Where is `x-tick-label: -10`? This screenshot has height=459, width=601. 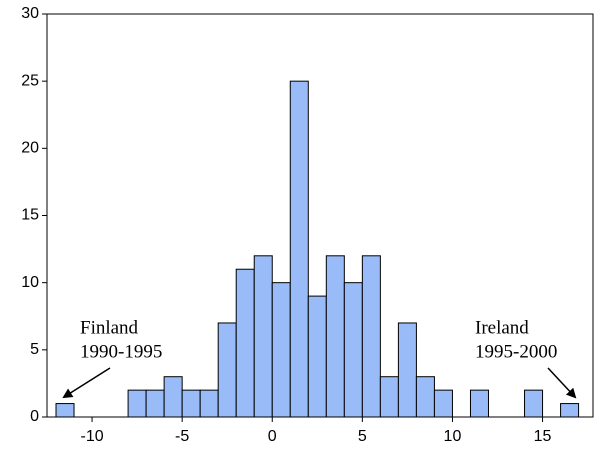
x-tick-label: -10 is located at coordinates (91, 436).